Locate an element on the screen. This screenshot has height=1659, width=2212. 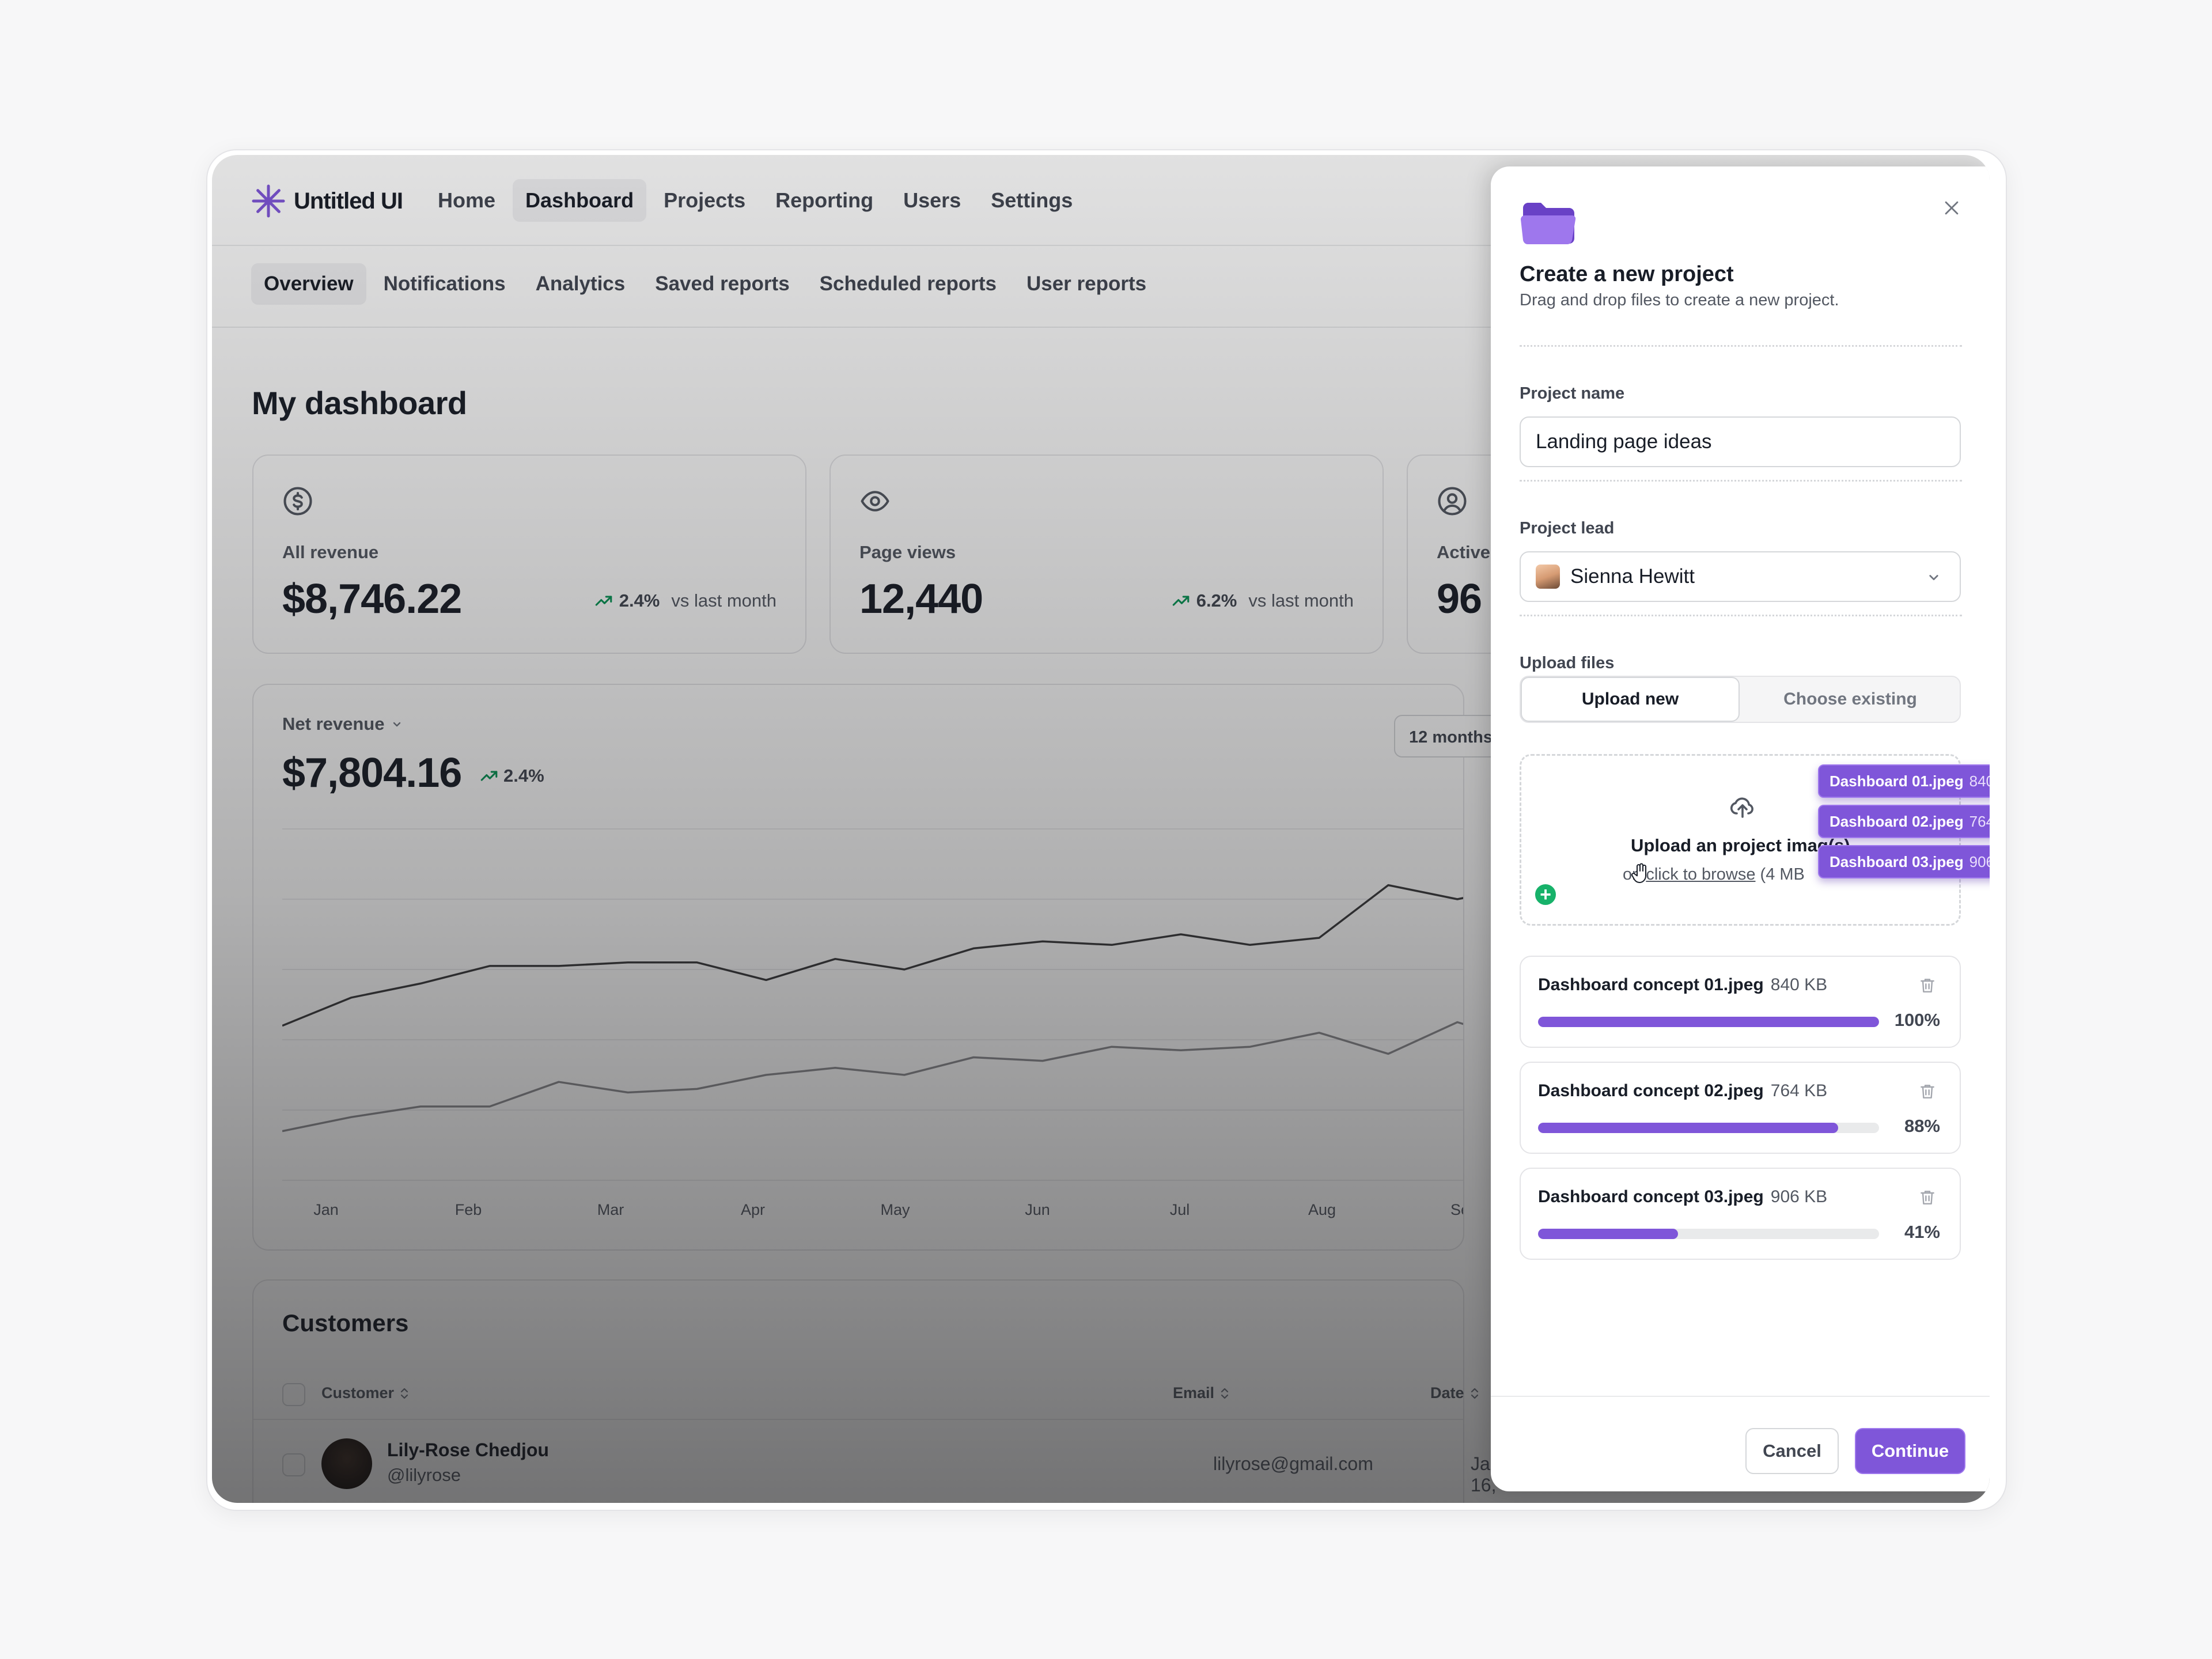
dropzone-hint: or, click to browse (4 MB is located at coordinates (1714, 874).